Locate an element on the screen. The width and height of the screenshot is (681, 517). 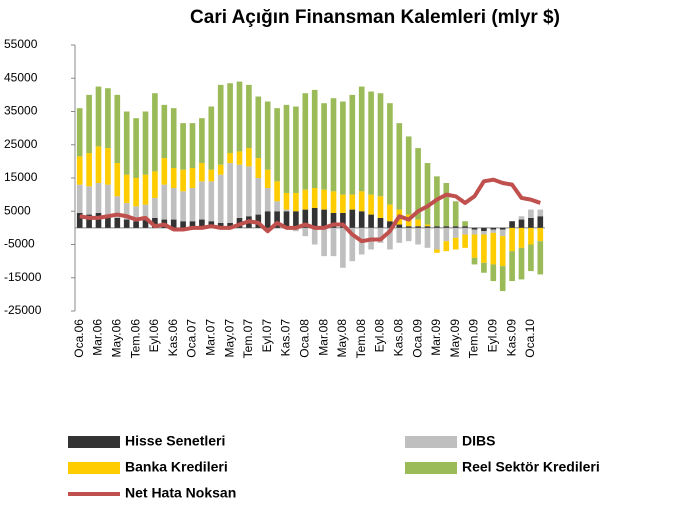
x-tick-label: Tem.06 is located at coordinates (135, 339).